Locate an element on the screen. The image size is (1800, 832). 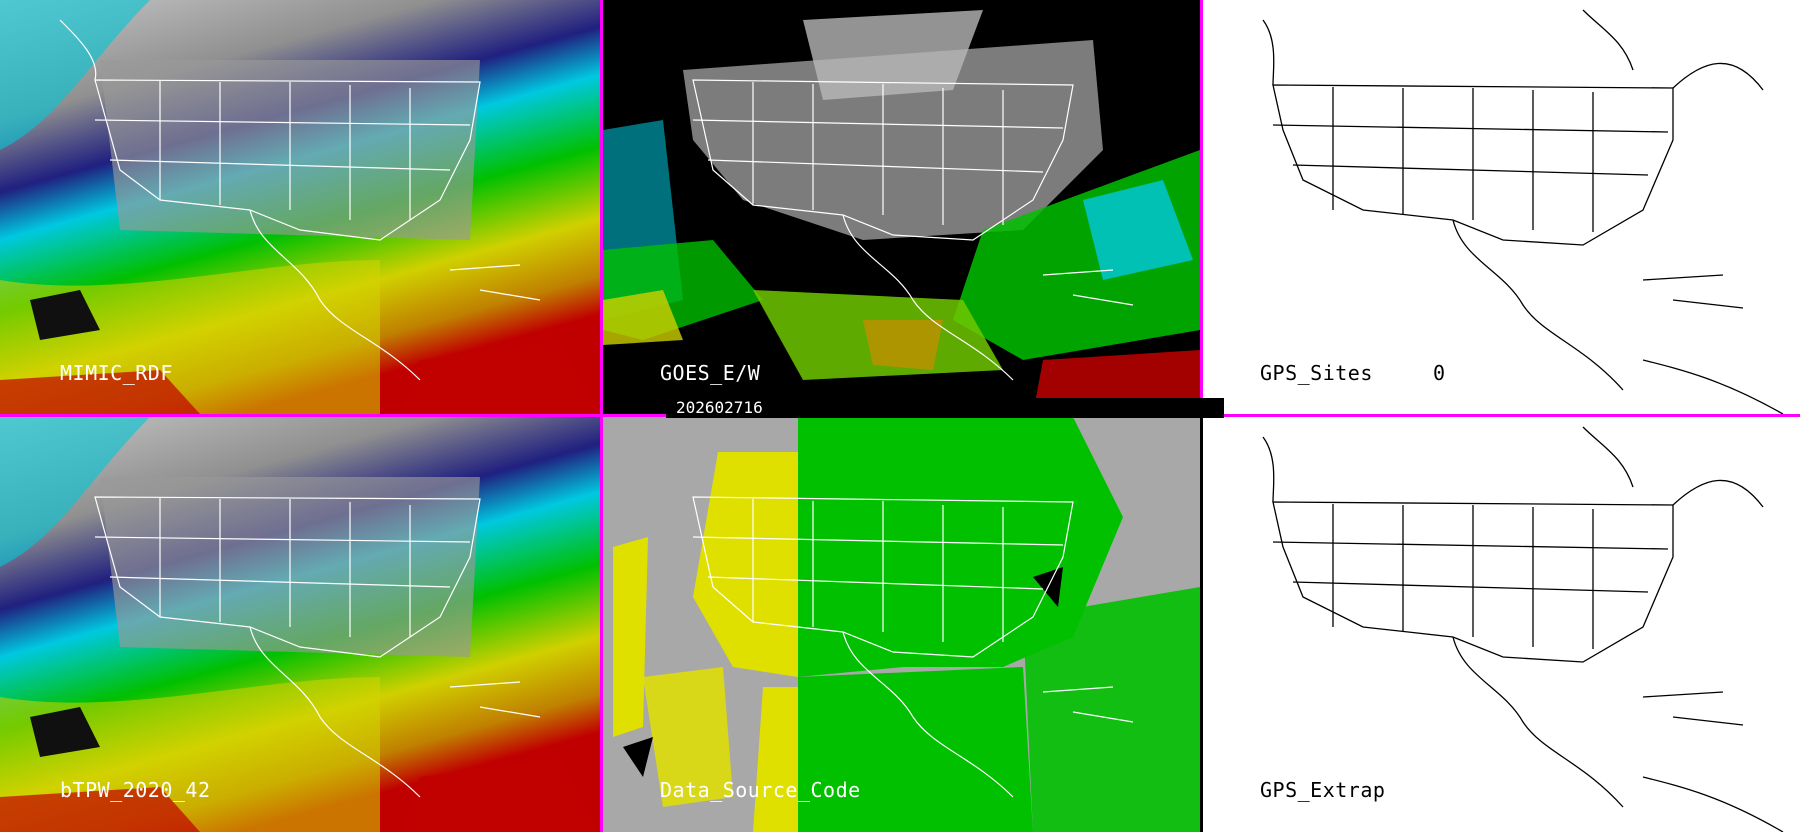
goes-ew-label: GOES_E/W is located at coordinates (710, 373).